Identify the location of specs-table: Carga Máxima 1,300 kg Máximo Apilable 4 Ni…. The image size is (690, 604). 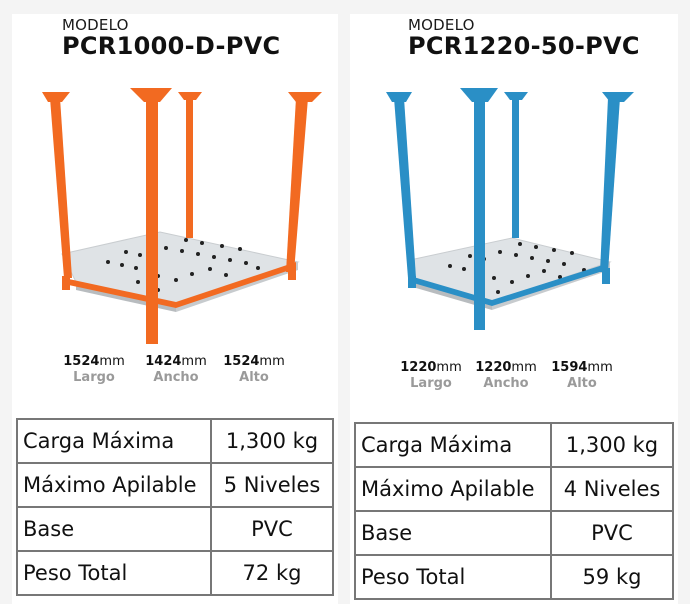
(514, 511).